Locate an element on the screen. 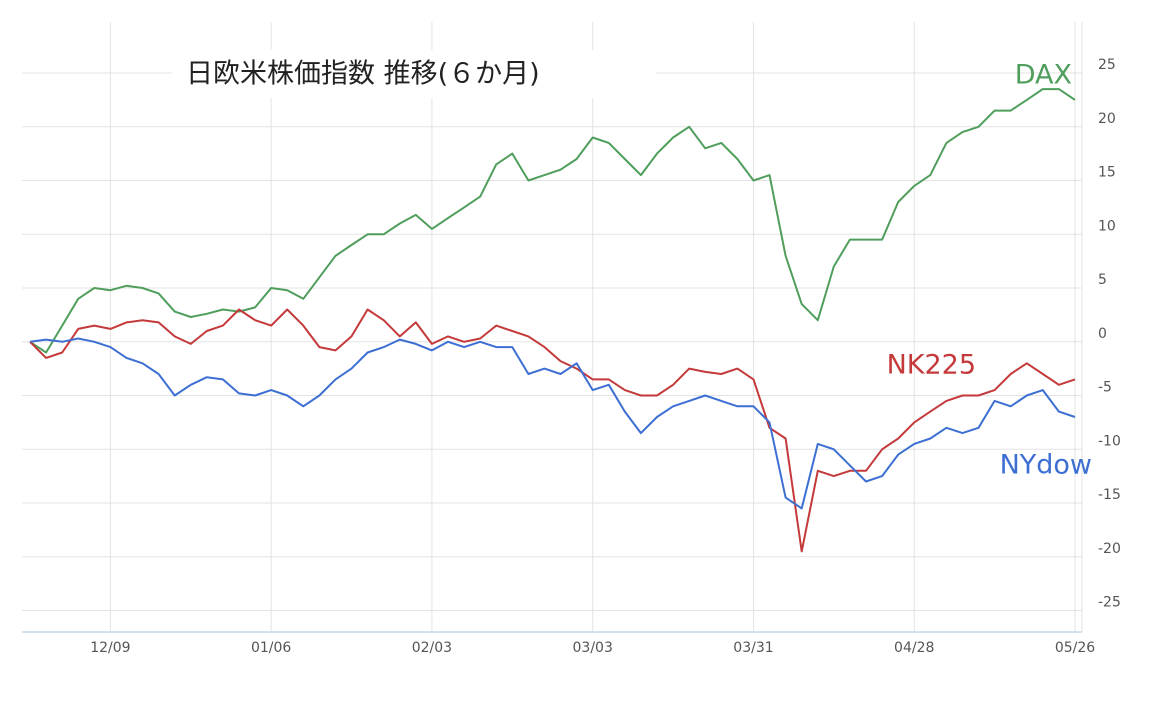 This screenshot has width=1172, height=712. series-label: NK225 is located at coordinates (931, 365).